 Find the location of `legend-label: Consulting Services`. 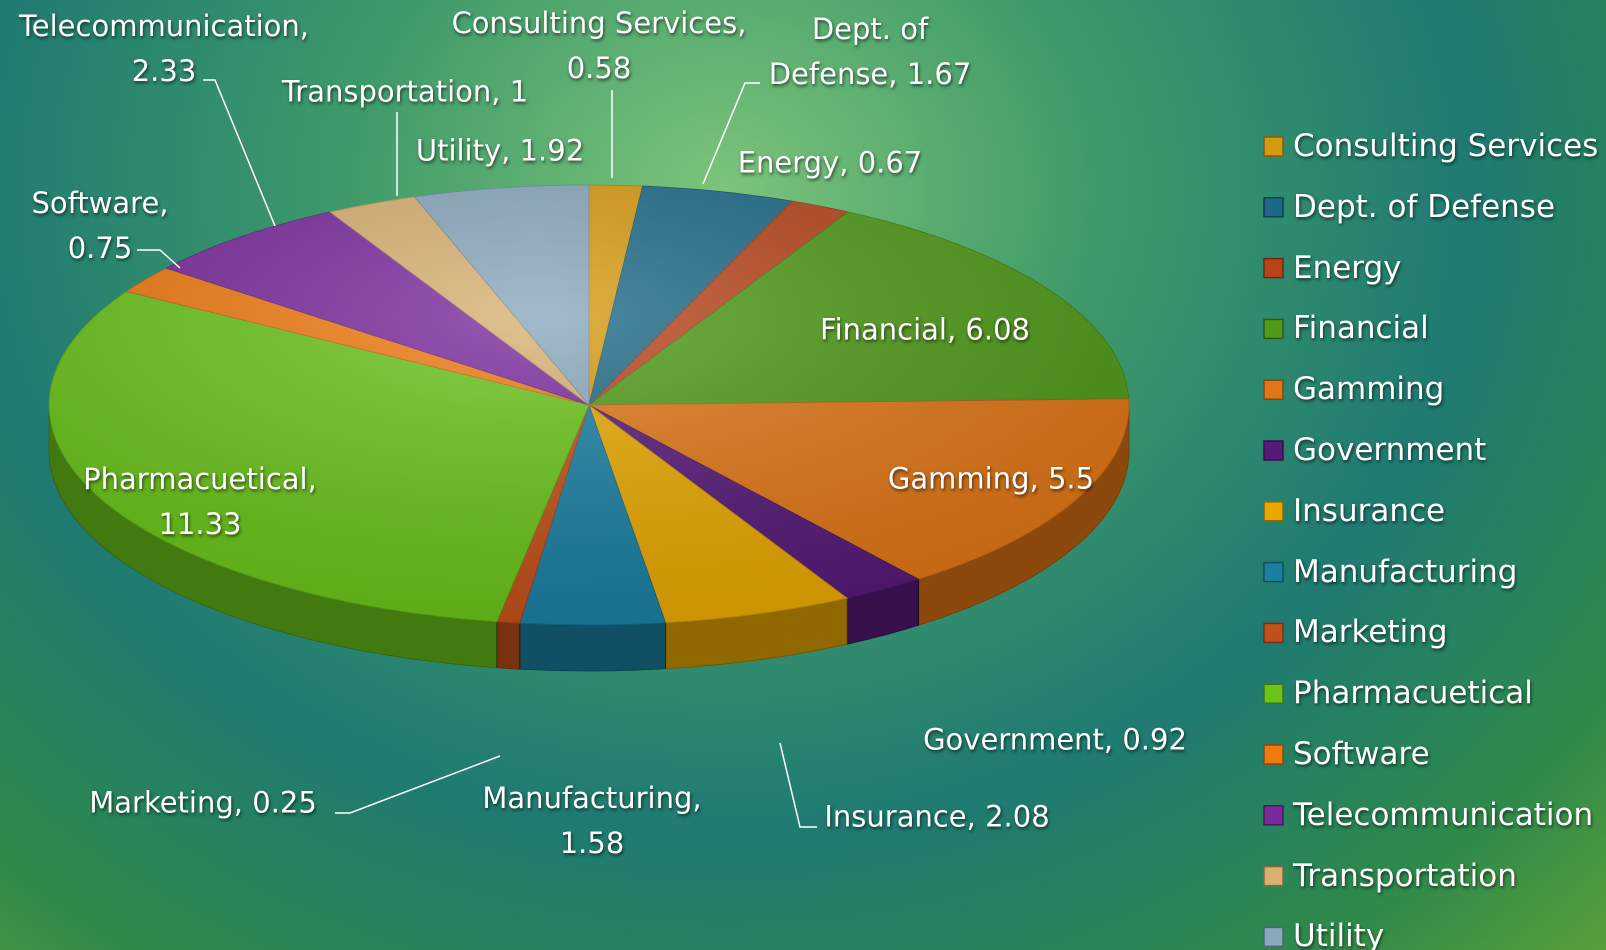

legend-label: Consulting Services is located at coordinates (1446, 146).